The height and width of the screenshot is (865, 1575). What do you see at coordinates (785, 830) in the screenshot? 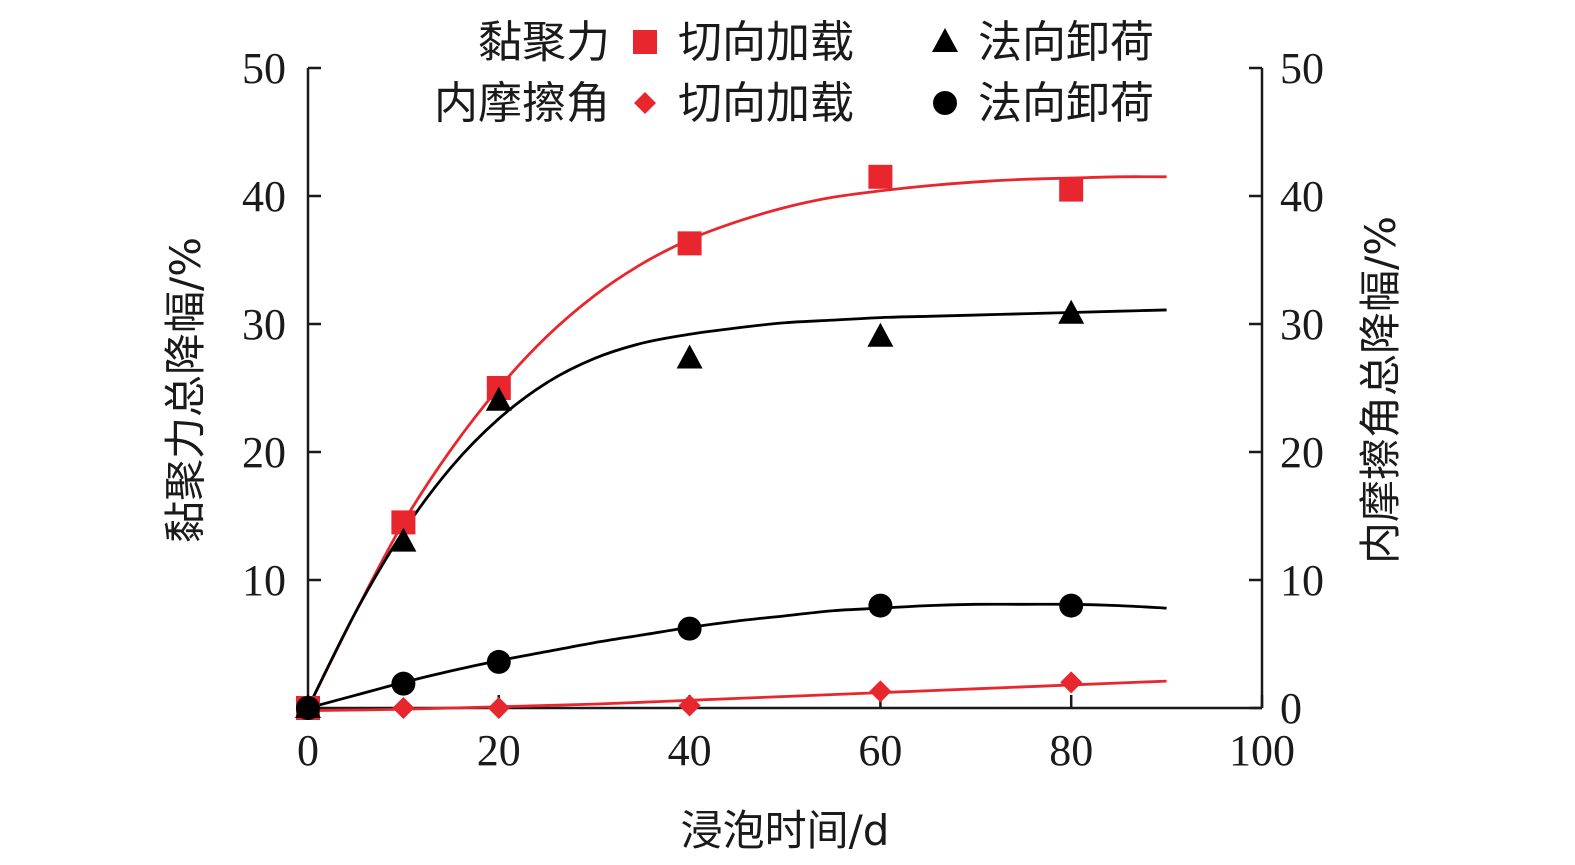
I see `x-axis-title: 浸泡时间/d` at bounding box center [785, 830].